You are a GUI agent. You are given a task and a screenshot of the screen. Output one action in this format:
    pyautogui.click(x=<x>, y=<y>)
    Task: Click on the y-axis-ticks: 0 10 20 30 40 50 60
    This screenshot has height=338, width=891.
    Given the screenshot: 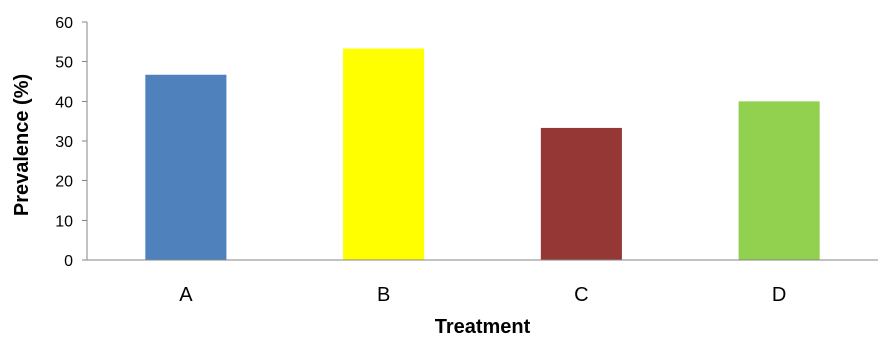 What is the action you would take?
    pyautogui.click(x=71, y=142)
    